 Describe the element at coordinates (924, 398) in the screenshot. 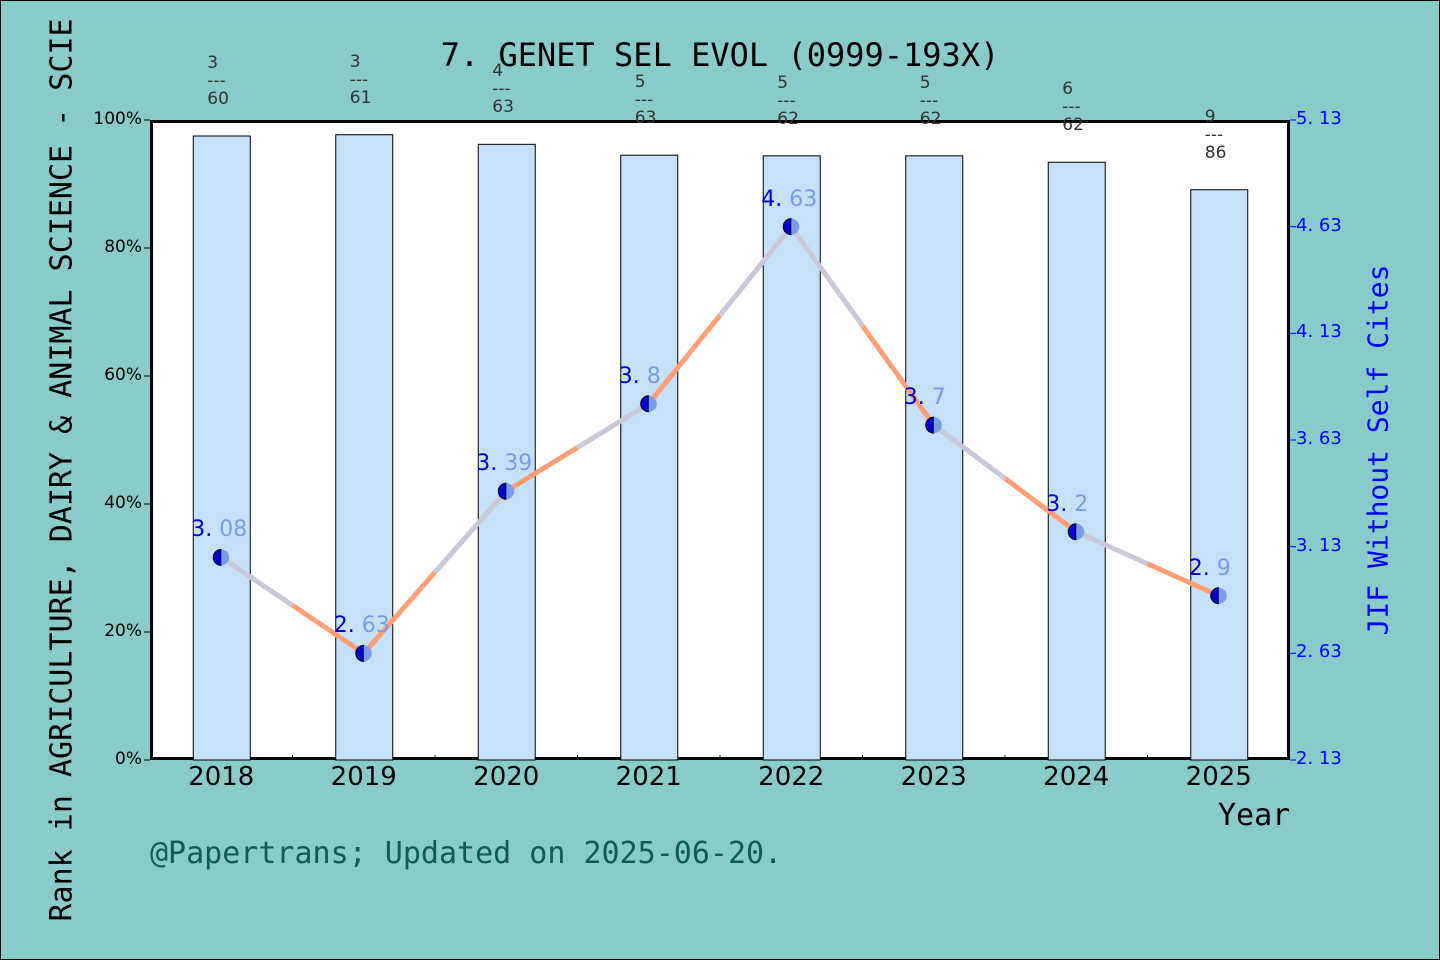

I see `data-point-label: 3. 7` at that location.